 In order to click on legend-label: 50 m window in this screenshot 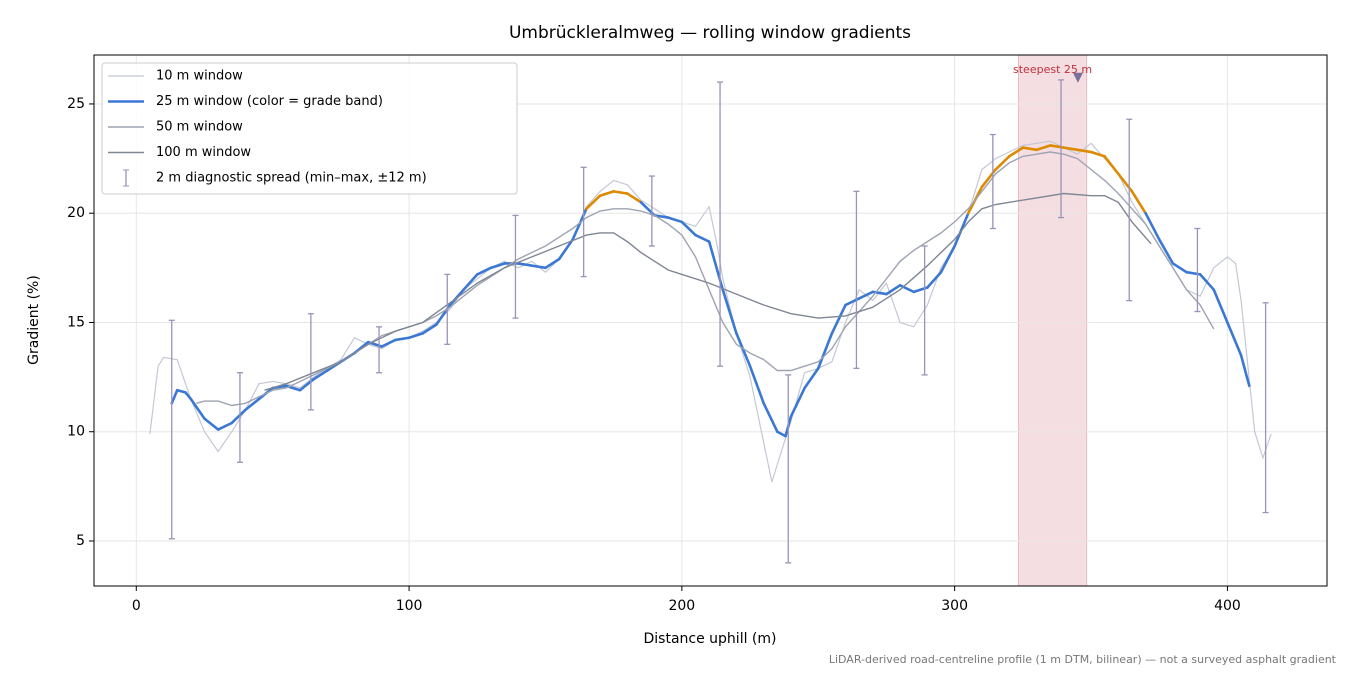, I will do `click(199, 127)`.